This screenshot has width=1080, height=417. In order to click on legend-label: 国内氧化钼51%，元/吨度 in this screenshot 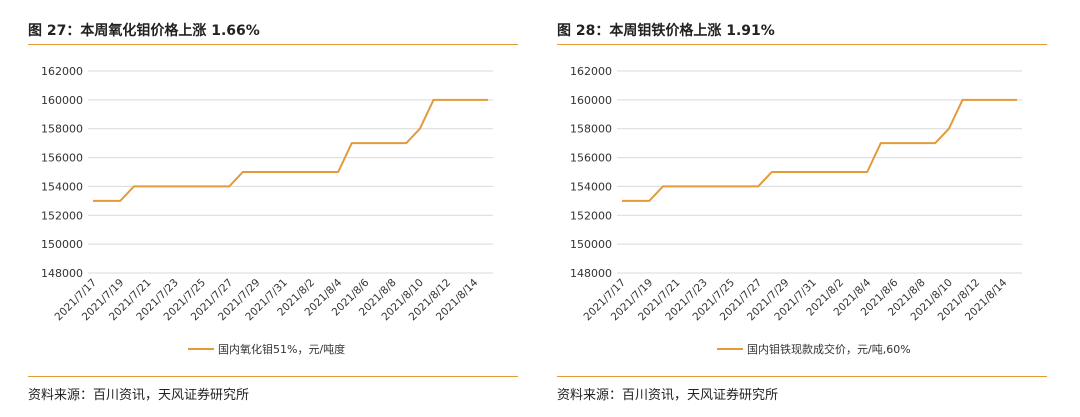, I will do `click(281, 349)`.